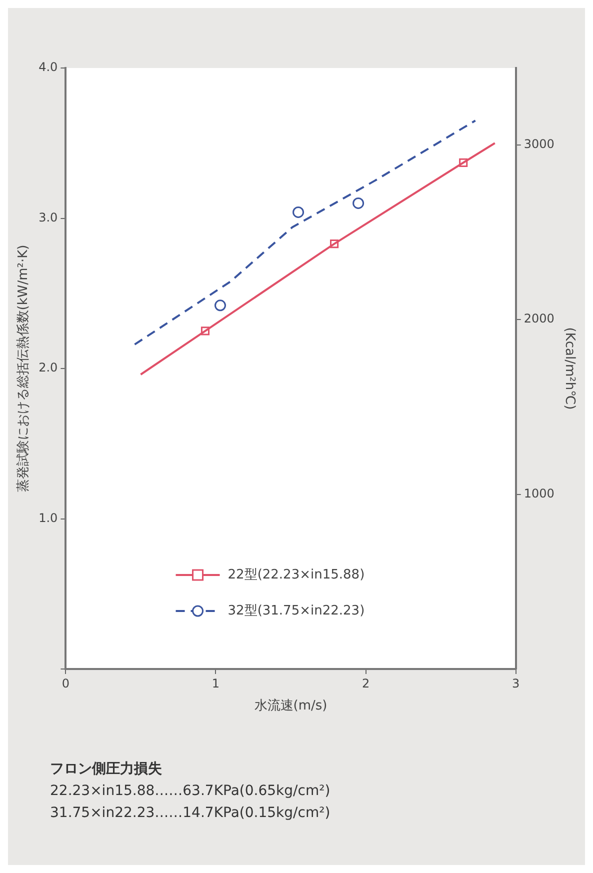 This screenshot has width=593, height=873. Describe the element at coordinates (48, 67) in the screenshot. I see `y-tick-label: 4.0` at that location.